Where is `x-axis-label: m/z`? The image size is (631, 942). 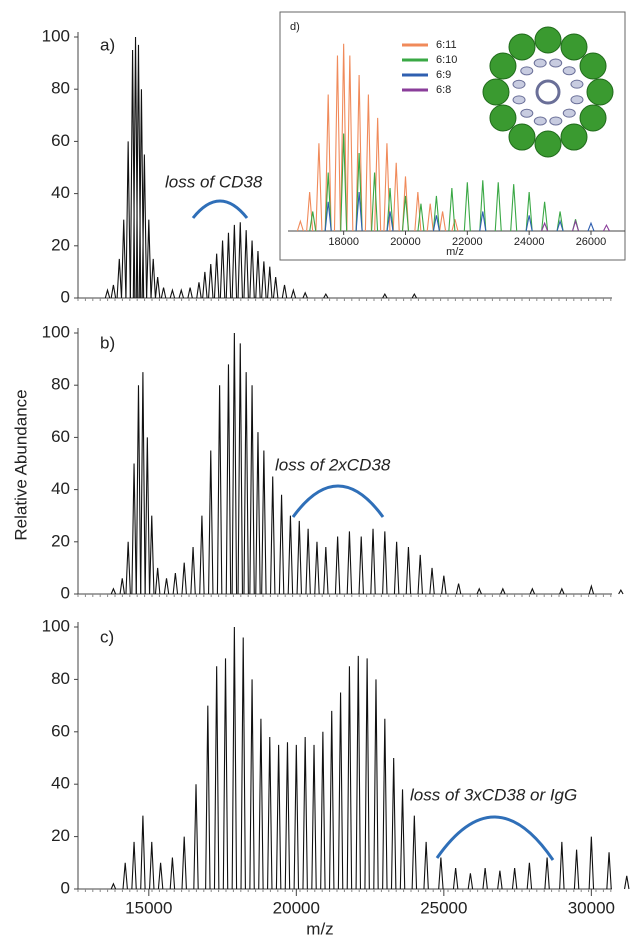 x-axis-label: m/z is located at coordinates (319, 928).